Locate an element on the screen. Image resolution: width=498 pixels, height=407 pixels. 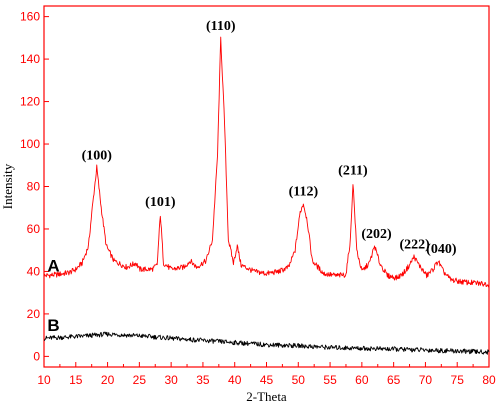
x-tick-label: 40 is located at coordinates (235, 380).